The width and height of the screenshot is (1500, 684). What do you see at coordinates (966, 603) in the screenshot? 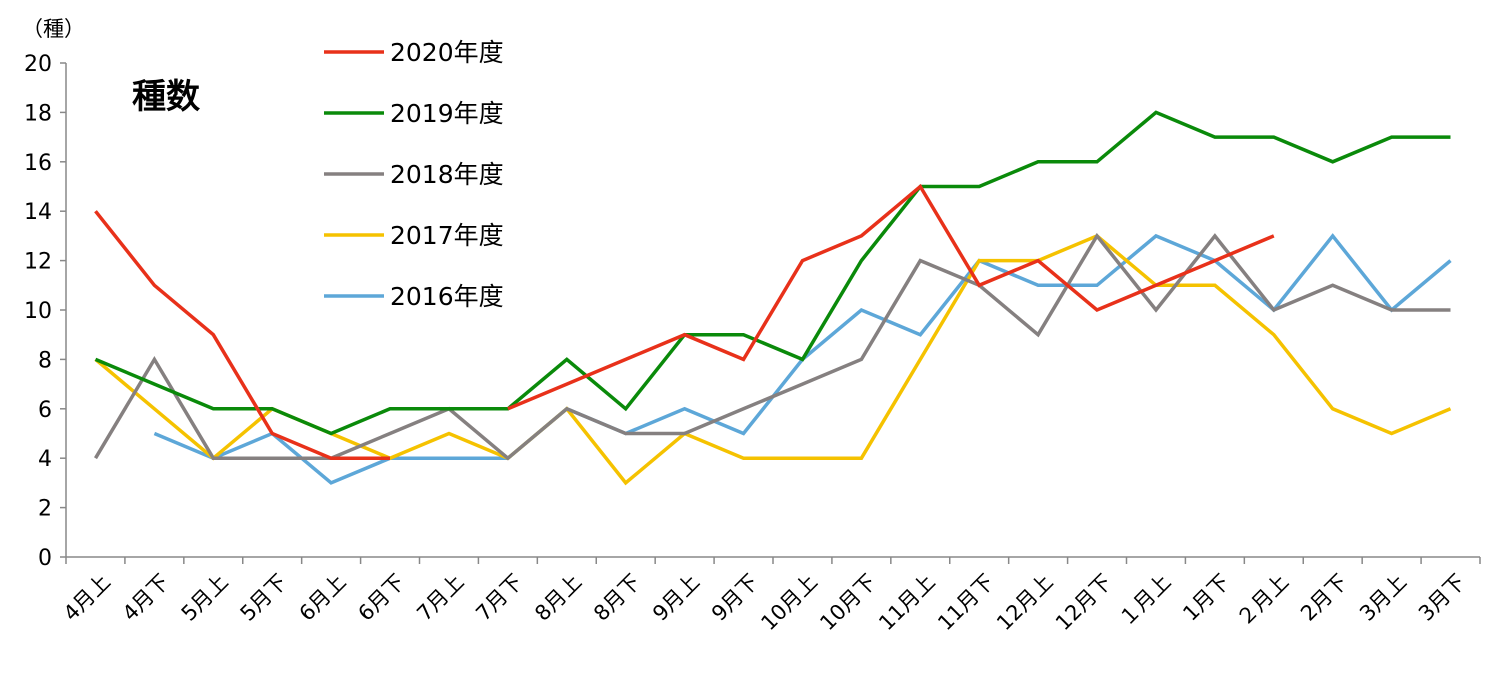
I see `x-tick-label: 11月下` at bounding box center [966, 603].